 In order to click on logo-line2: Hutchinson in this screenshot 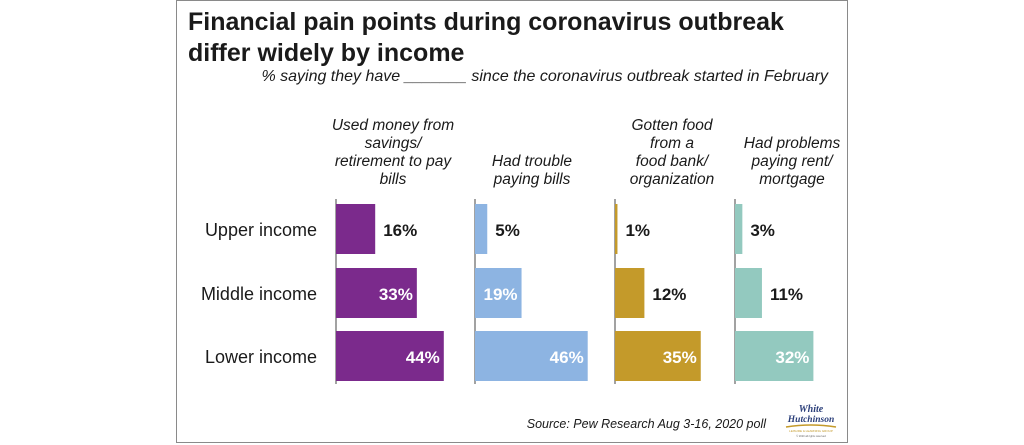, I will do `click(810, 420)`.